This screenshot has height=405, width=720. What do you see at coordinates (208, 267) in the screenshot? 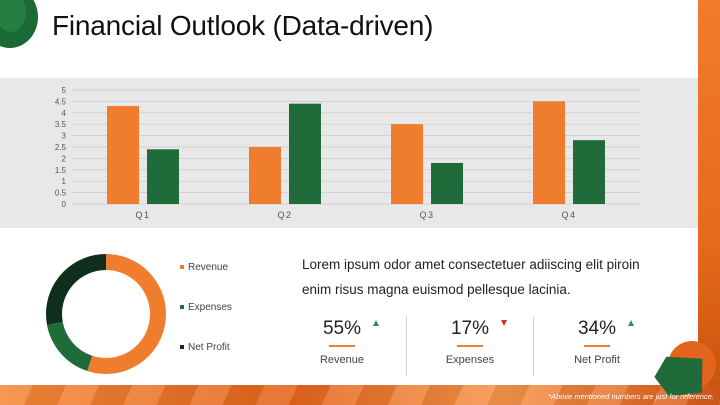
I see `legend-label-revenue: Revenue` at bounding box center [208, 267].